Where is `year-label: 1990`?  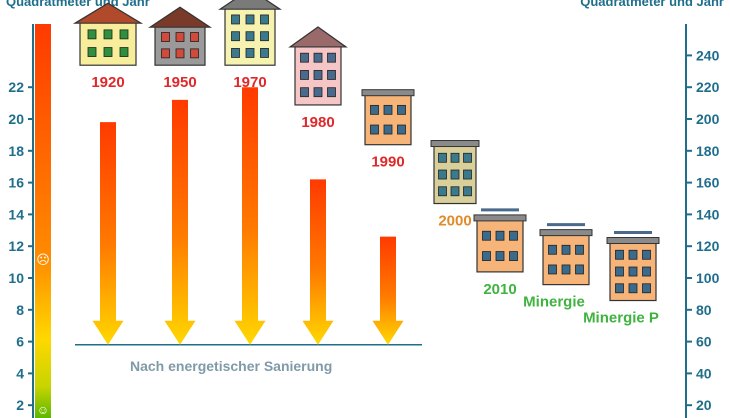 year-label: 1990 is located at coordinates (387, 162).